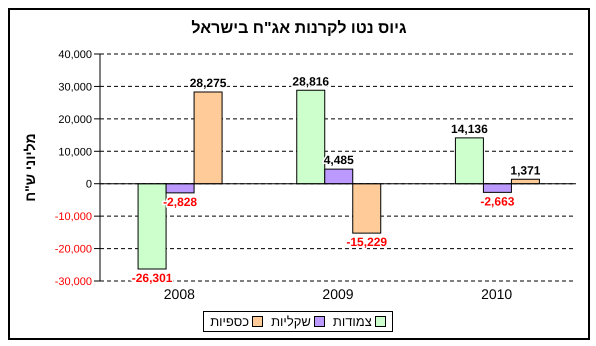 The width and height of the screenshot is (596, 346). I want to click on y-tick-label: 40,000, so click(75, 55).